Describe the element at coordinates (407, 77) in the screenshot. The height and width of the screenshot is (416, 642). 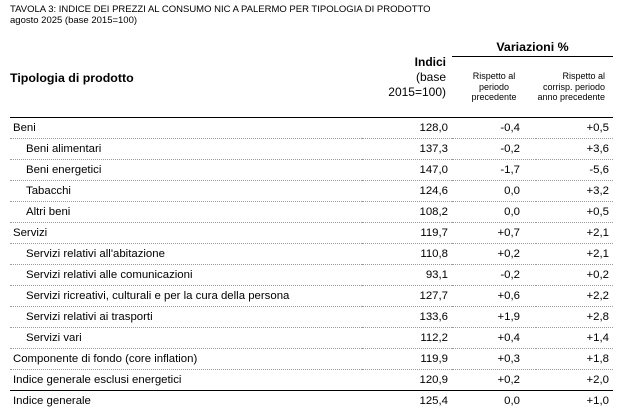
I see `header-indici: Indici (base 2015=100)` at that location.